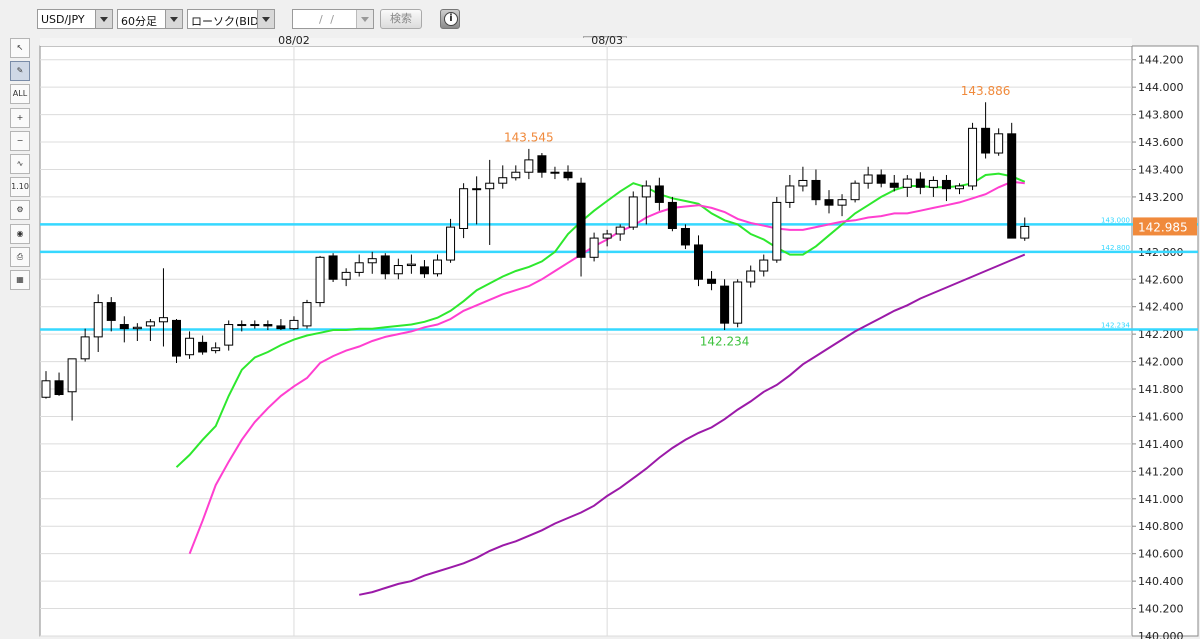 The height and width of the screenshot is (639, 1200). I want to click on current-price-label: 142.985, so click(1163, 227).